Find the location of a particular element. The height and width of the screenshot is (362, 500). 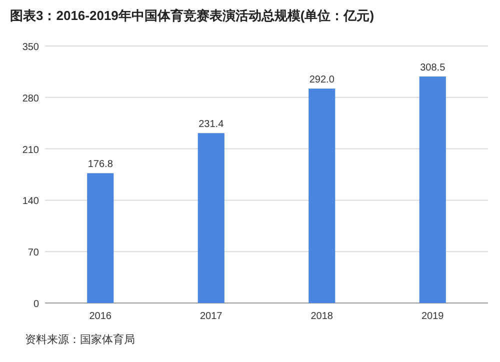

y-tick-label: 0 is located at coordinates (36, 304).